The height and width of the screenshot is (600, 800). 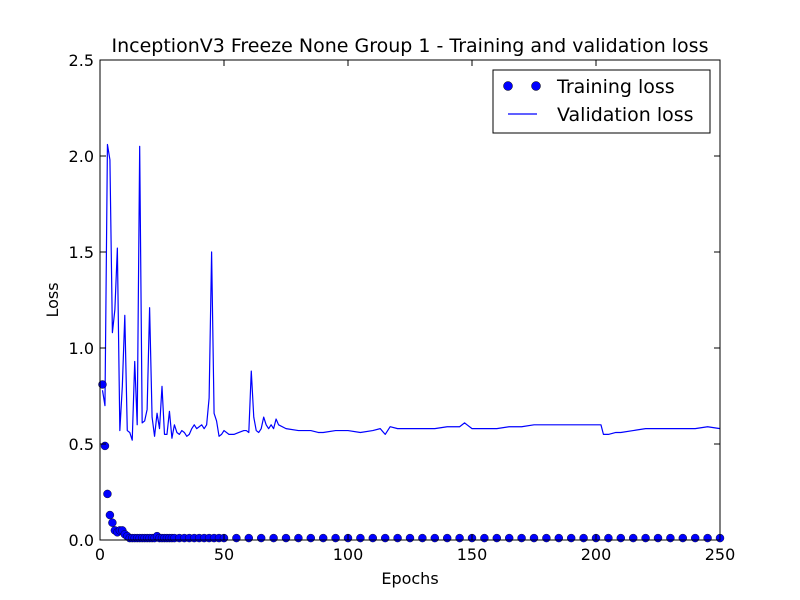 What do you see at coordinates (52, 299) in the screenshot?
I see `y-axis-label: Loss` at bounding box center [52, 299].